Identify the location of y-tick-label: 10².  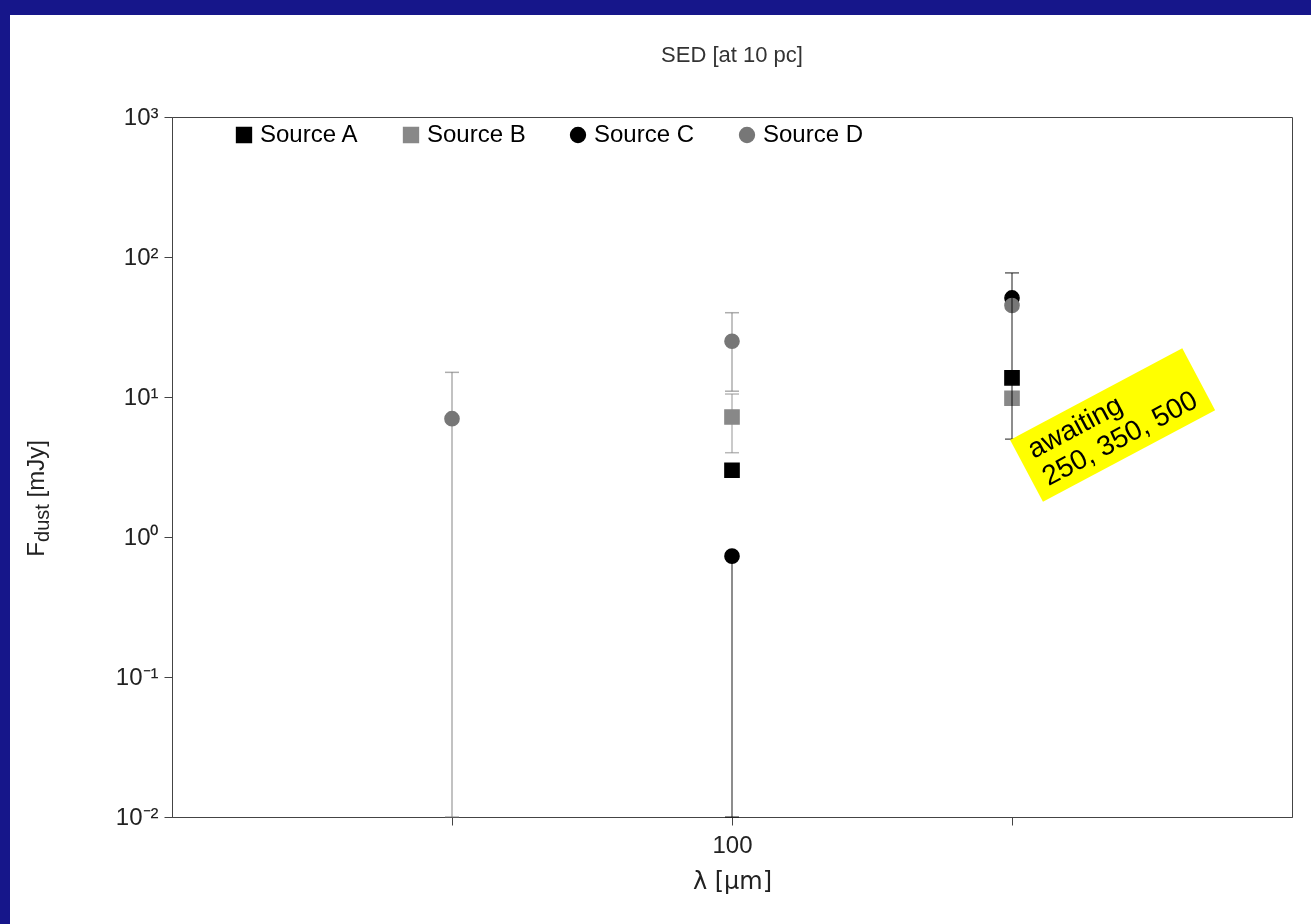
(141, 256).